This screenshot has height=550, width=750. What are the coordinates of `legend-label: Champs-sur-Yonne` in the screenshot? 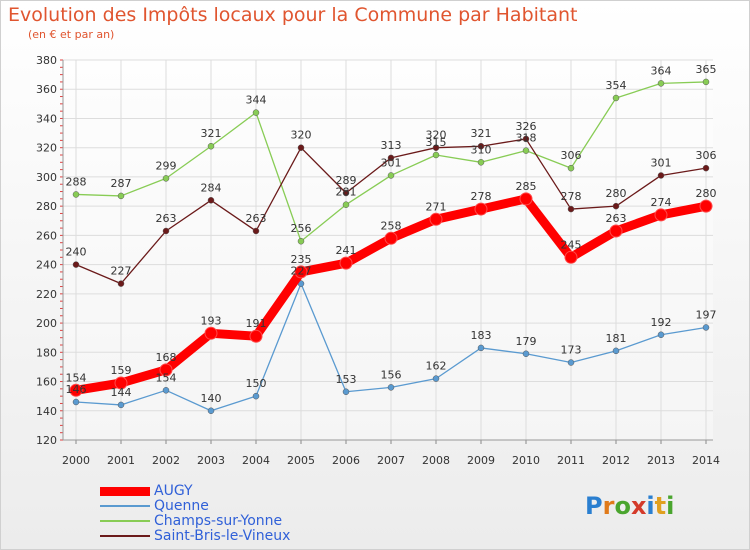 It's located at (218, 521).